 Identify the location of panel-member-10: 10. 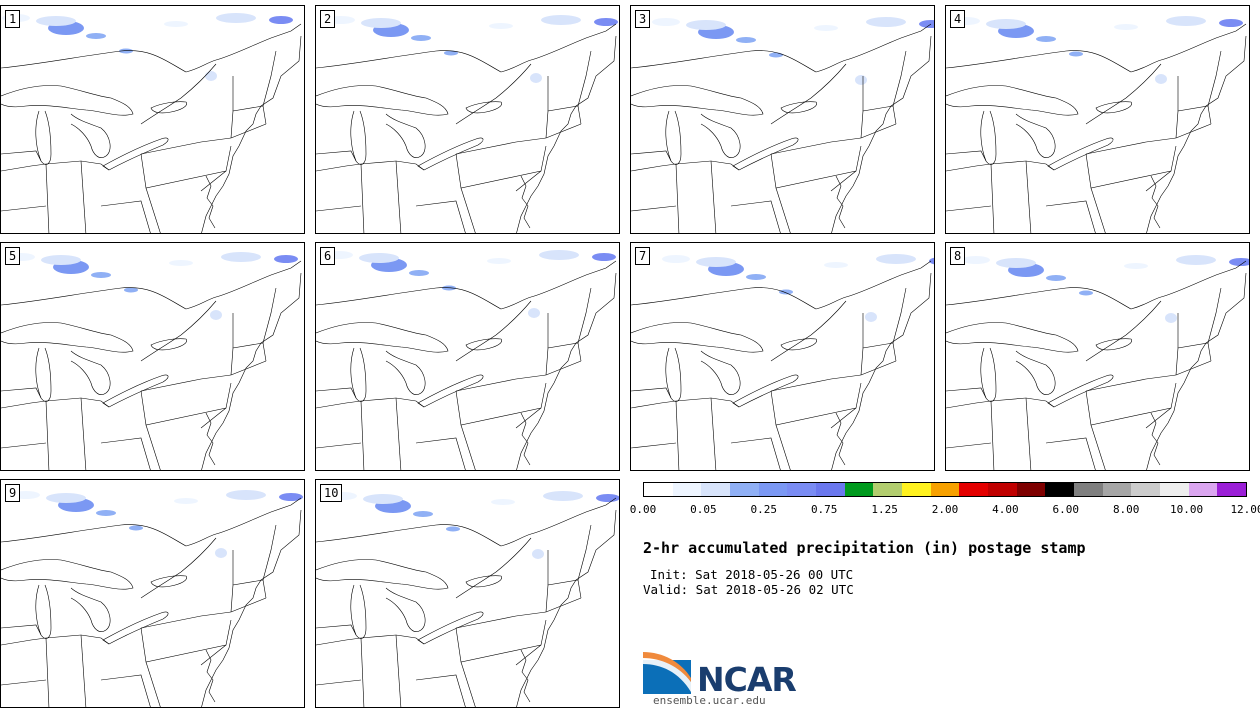
(467, 593).